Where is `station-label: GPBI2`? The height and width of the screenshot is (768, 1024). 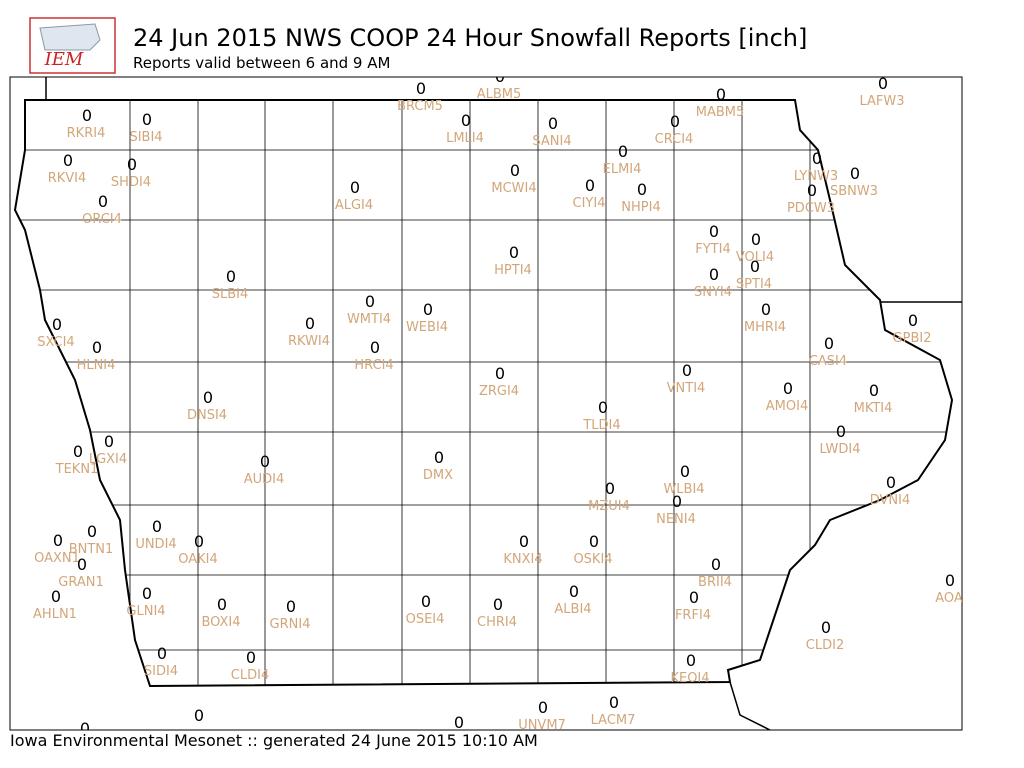
station-label: GPBI2 is located at coordinates (912, 338).